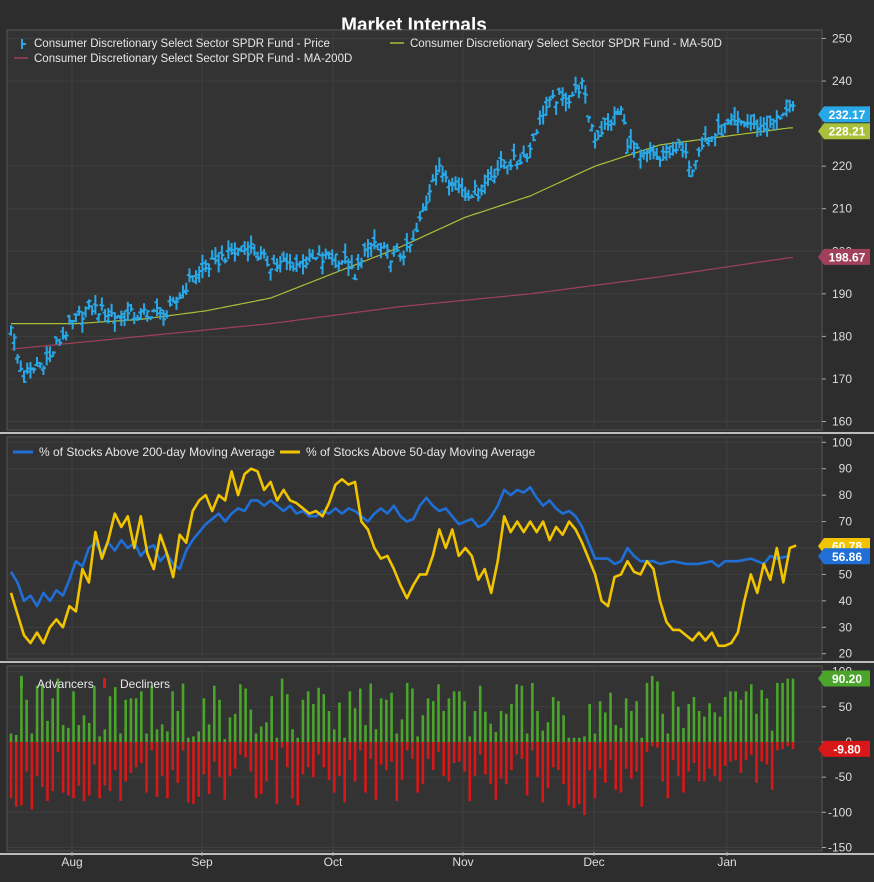  What do you see at coordinates (846, 495) in the screenshot?
I see `breadth-ytick-label: 80` at bounding box center [846, 495].